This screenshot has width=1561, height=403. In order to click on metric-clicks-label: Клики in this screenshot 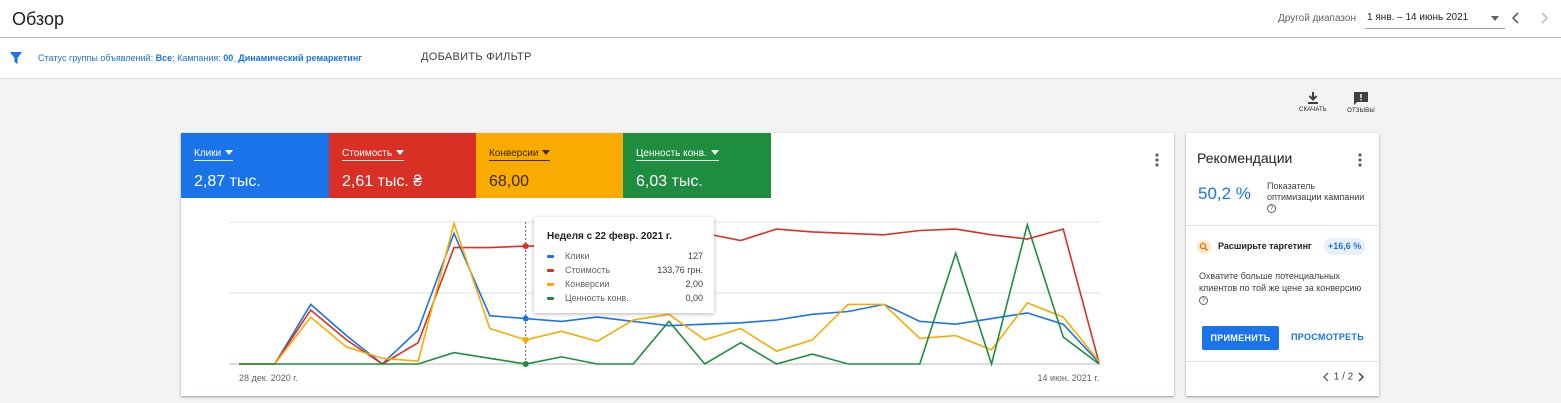, I will do `click(214, 154)`.